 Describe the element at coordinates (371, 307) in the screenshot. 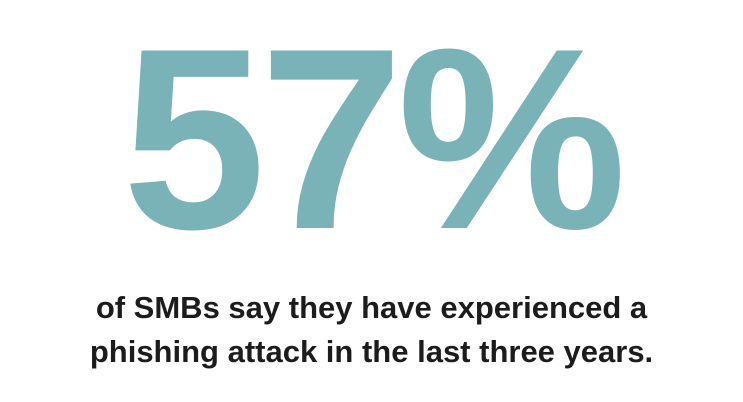

I see `caption-line-1: of SMBs say they have experienced a` at that location.